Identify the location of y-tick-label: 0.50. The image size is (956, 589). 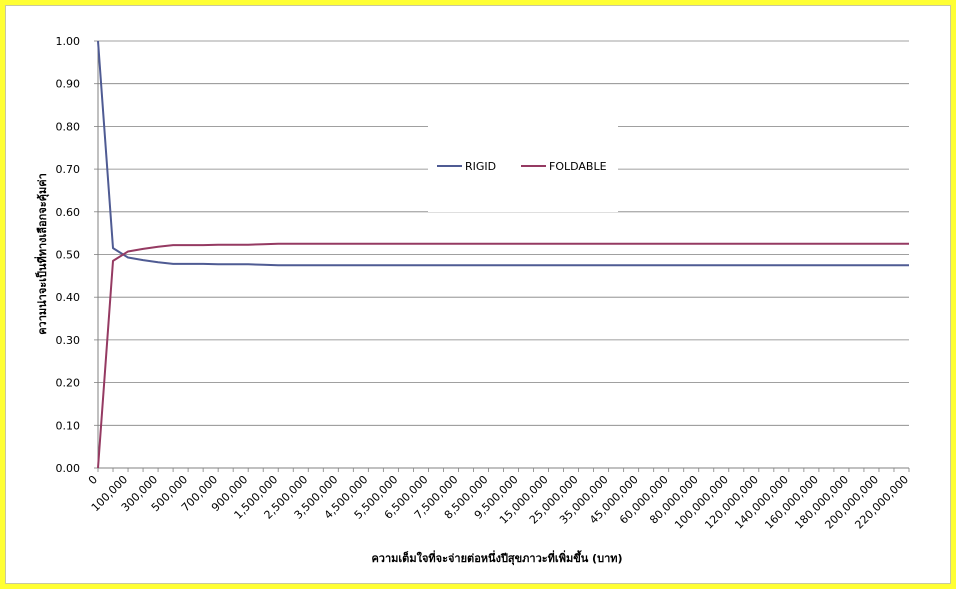
(68, 255).